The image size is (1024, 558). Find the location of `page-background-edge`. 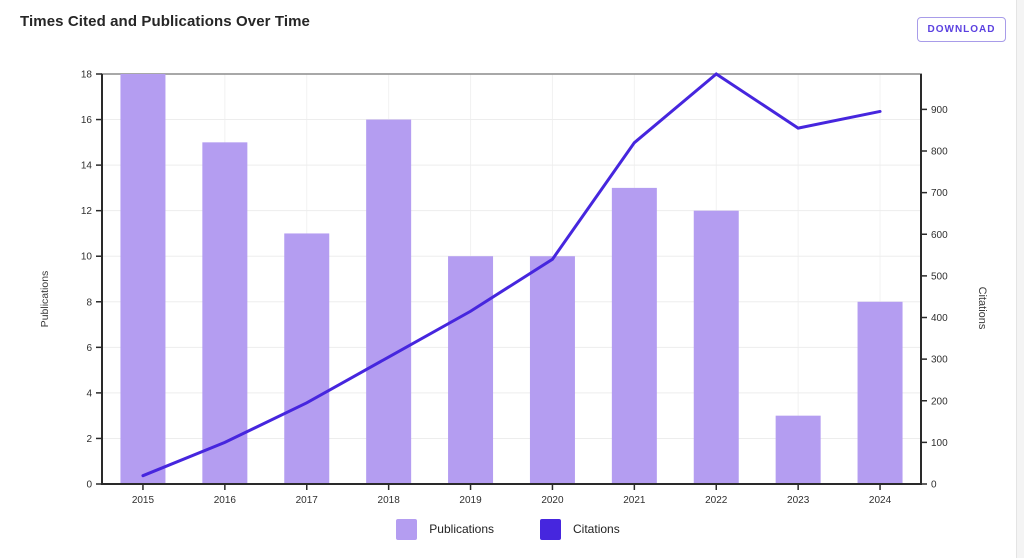

page-background-edge is located at coordinates (1020, 279).